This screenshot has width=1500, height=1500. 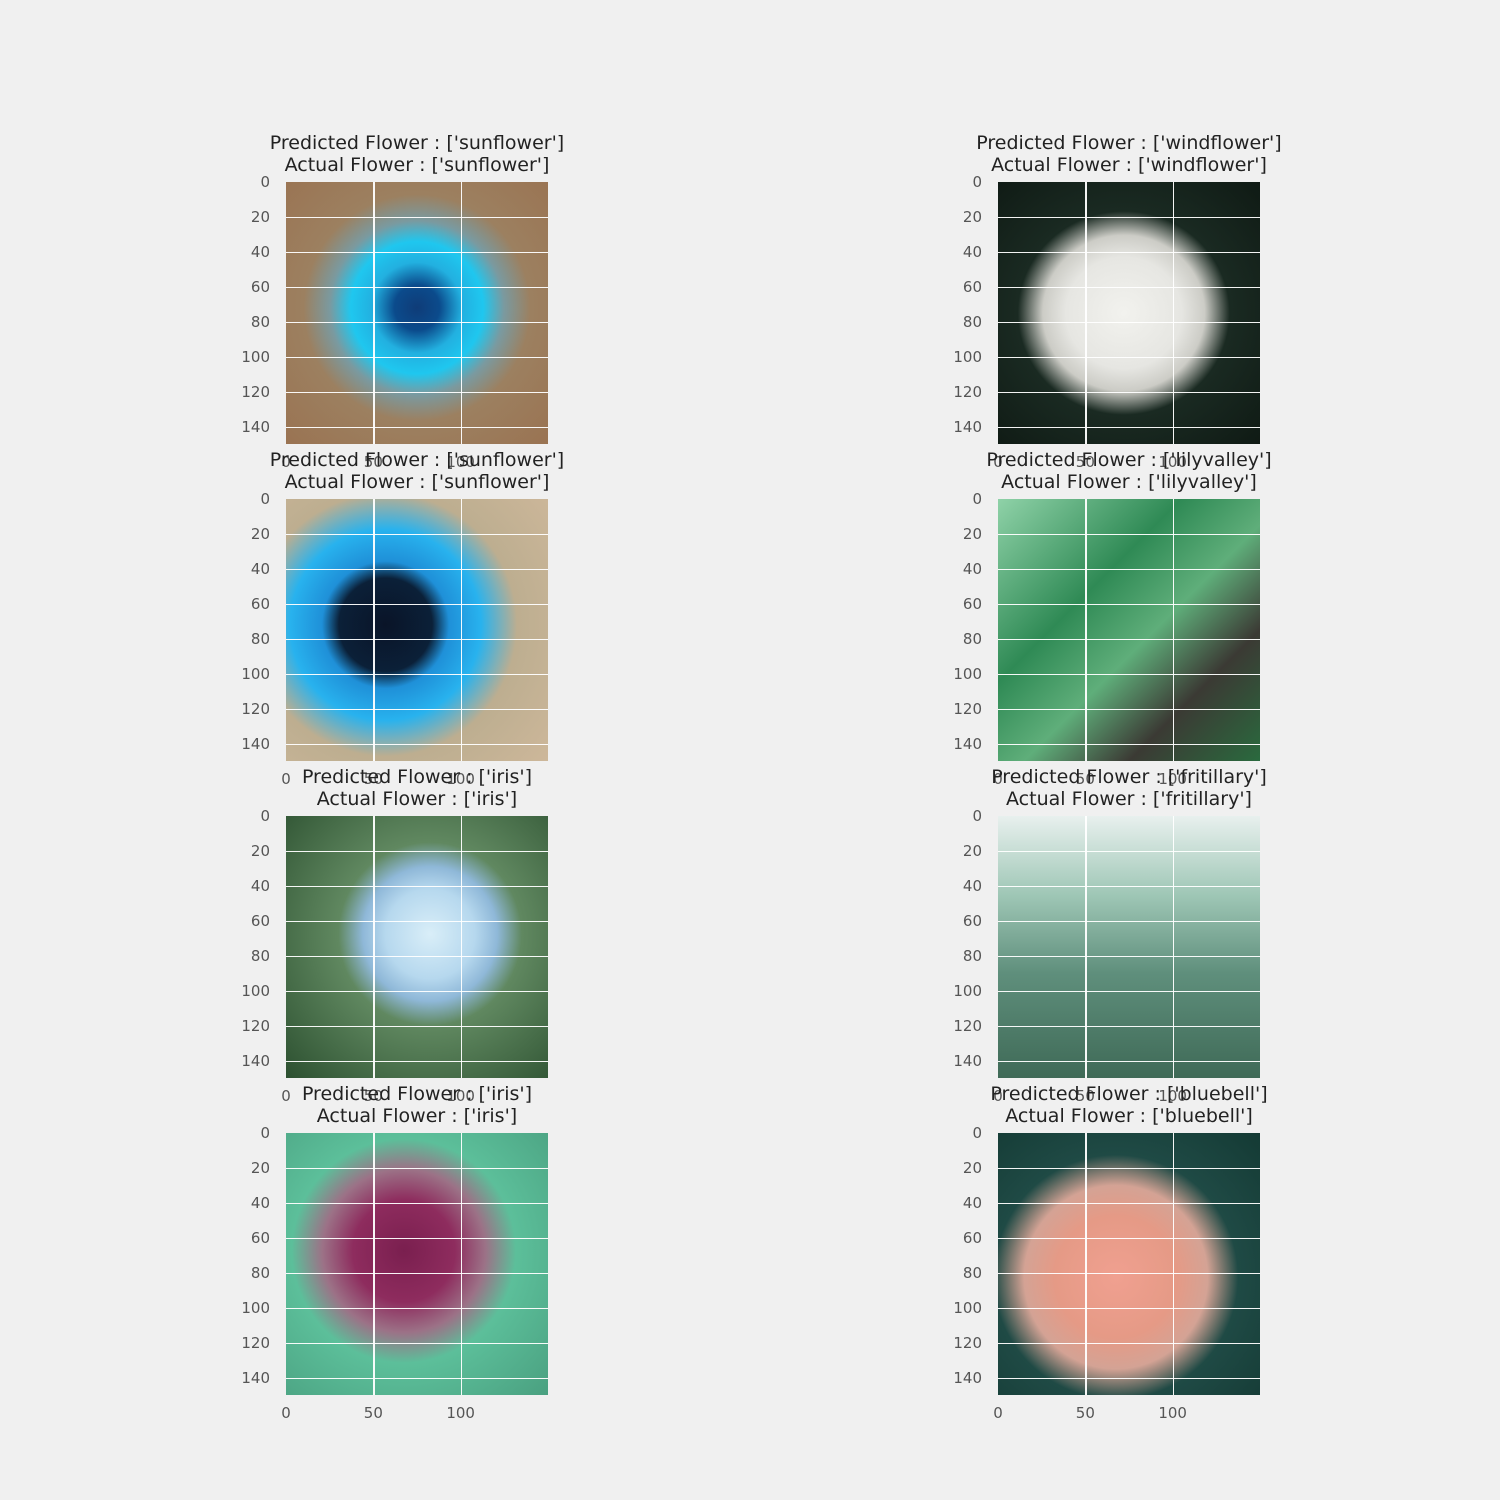 I want to click on panel-title-predicted: Predicted Flower : ['lilyvalley'], so click(x=1129, y=460).